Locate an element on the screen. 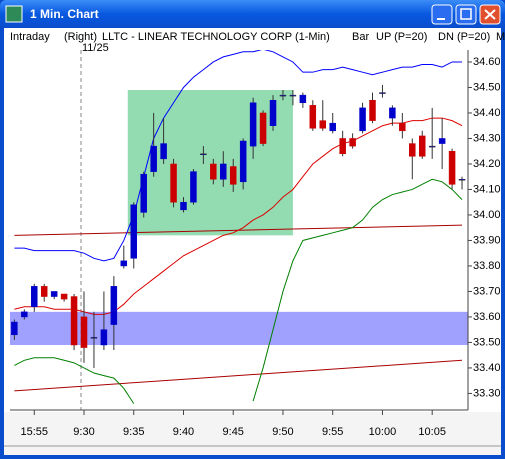 The width and height of the screenshot is (505, 459). y-tick-label: 34.40 is located at coordinates (487, 113).